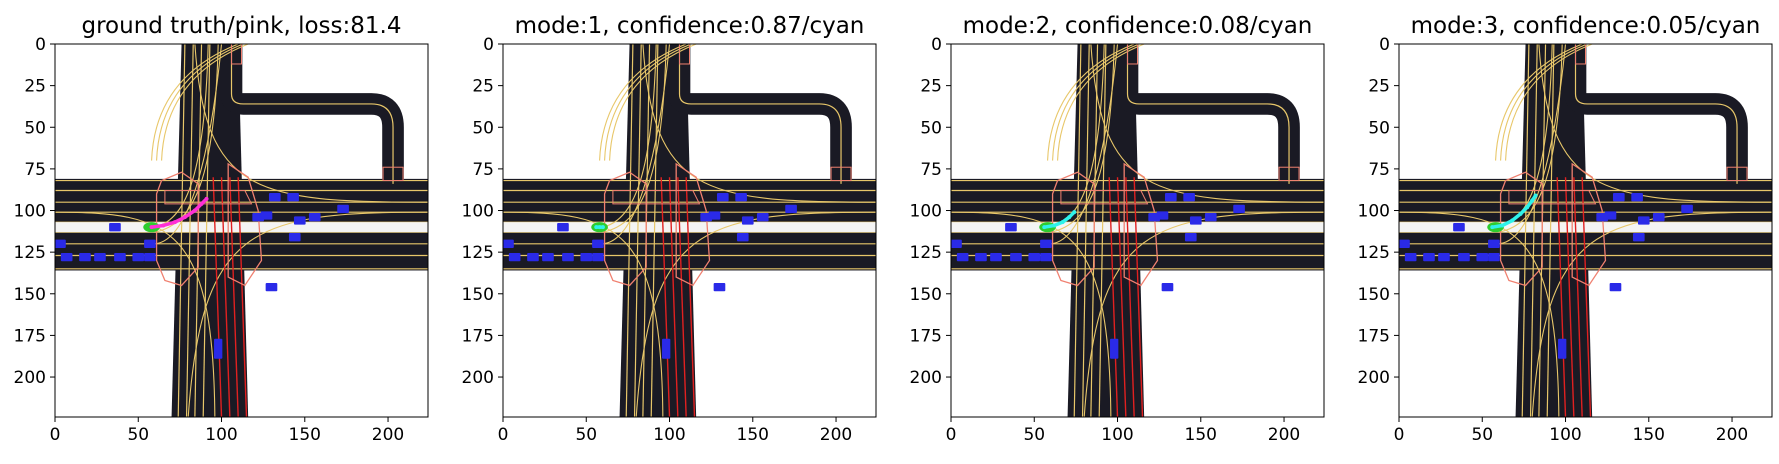 The height and width of the screenshot is (464, 1779). I want to click on x-tick-label: 50, so click(586, 435).